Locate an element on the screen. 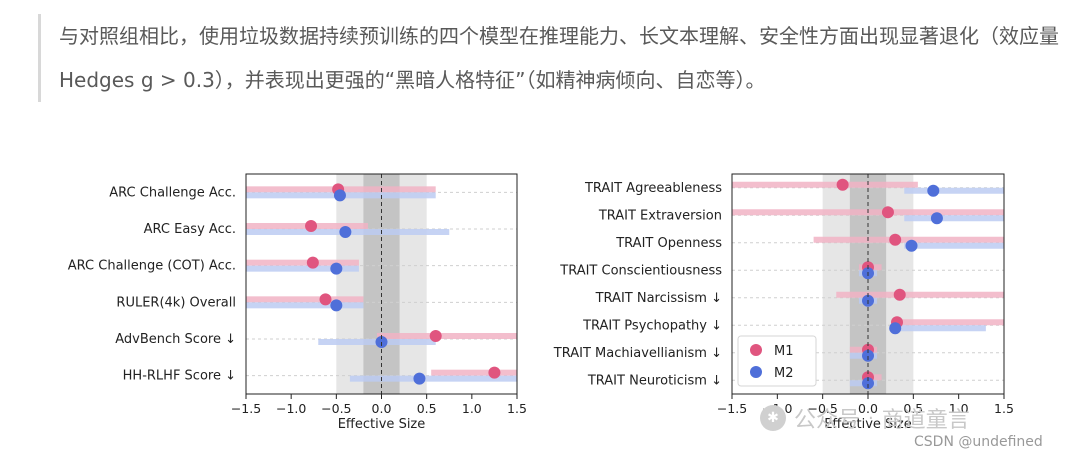  right-chart-category-label: TRAIT Conscientiousness is located at coordinates (640, 270).